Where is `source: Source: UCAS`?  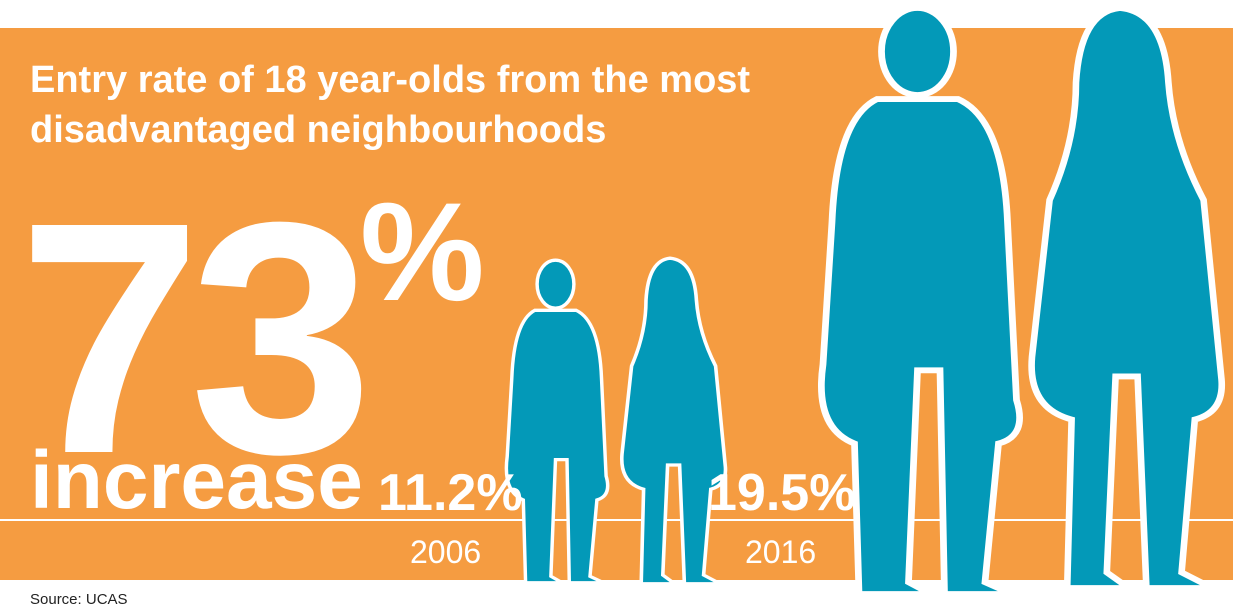 source: Source: UCAS is located at coordinates (79, 599).